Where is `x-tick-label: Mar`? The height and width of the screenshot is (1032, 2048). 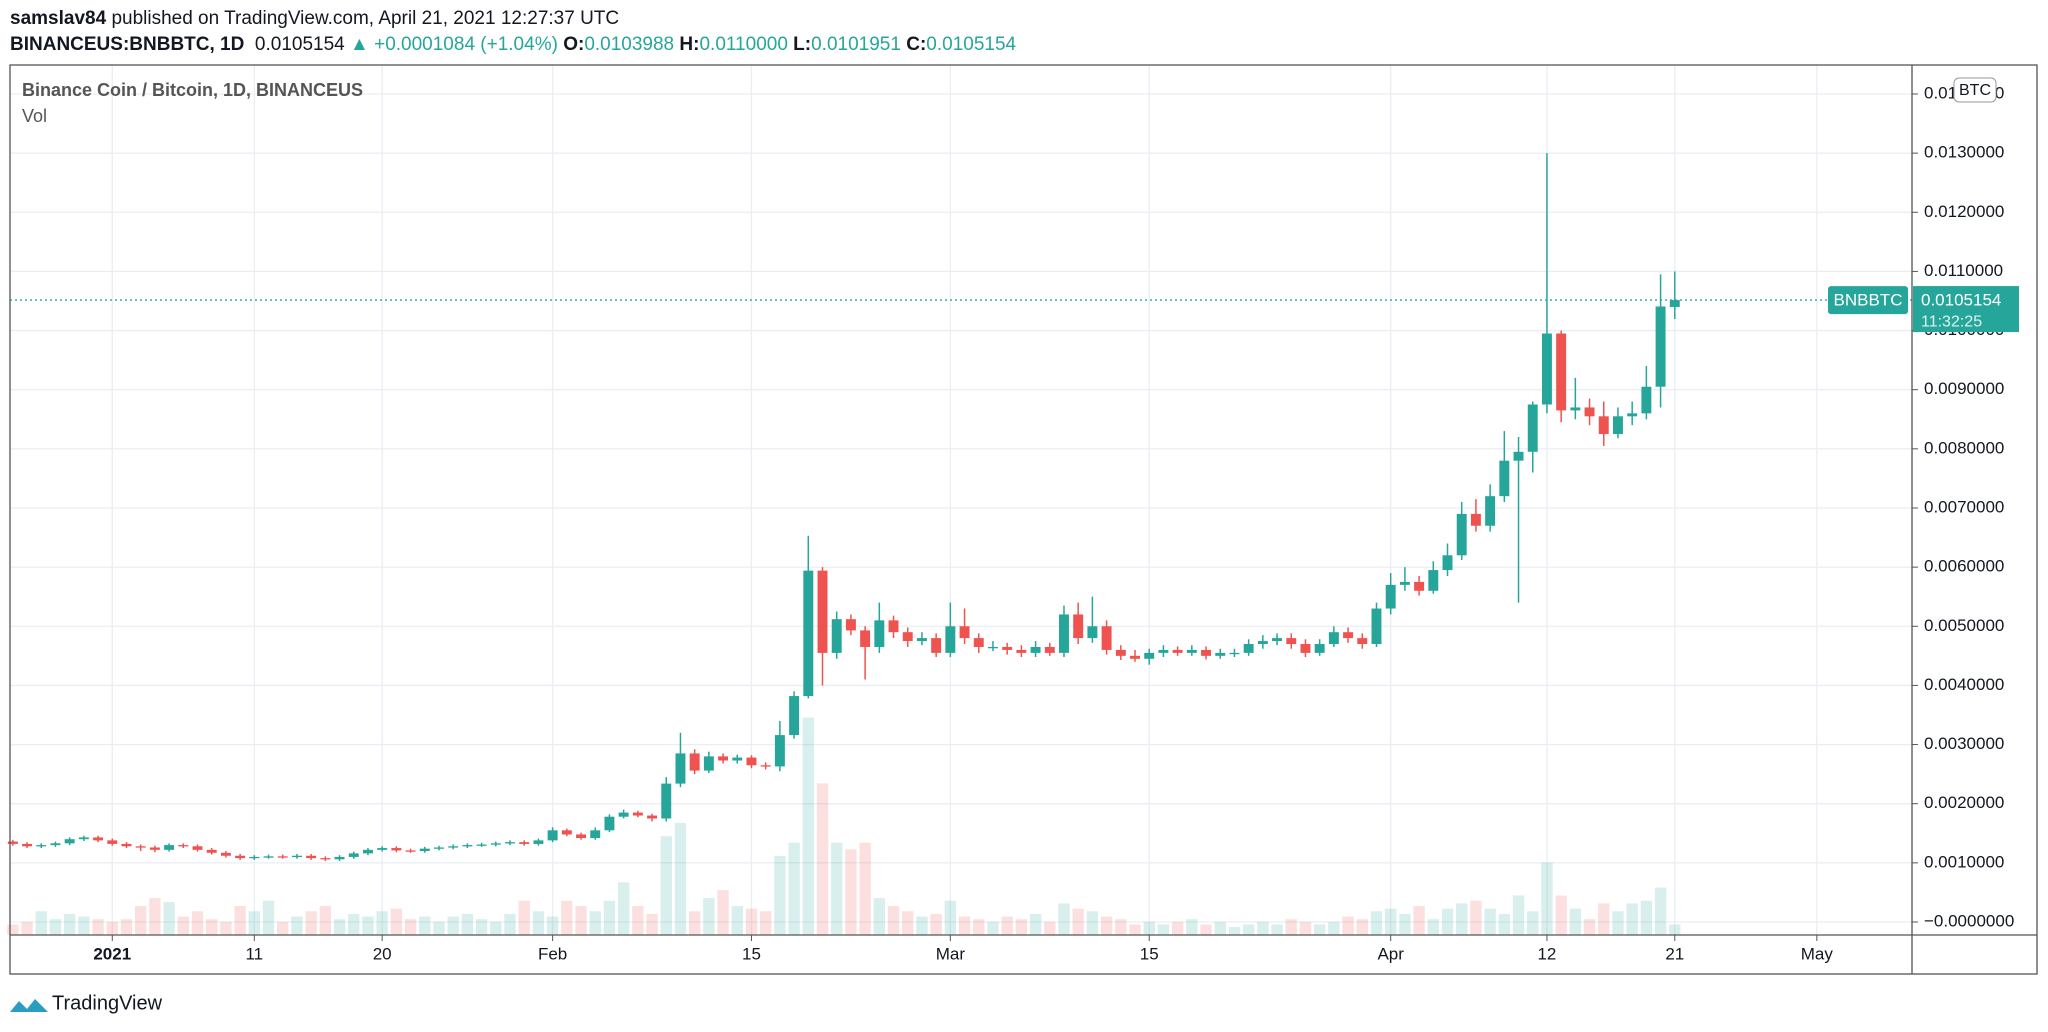
x-tick-label: Mar is located at coordinates (951, 953).